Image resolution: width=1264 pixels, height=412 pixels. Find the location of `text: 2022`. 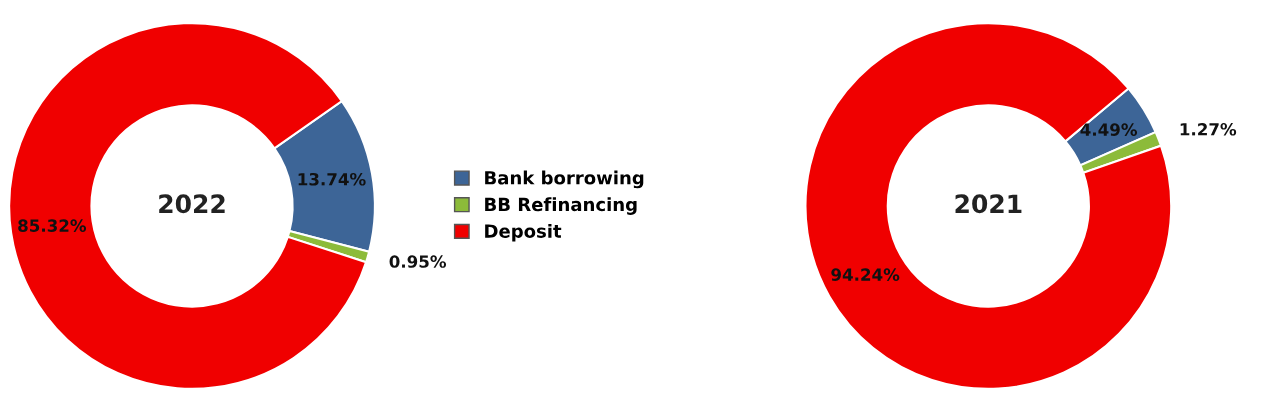

text: 2022 is located at coordinates (192, 204).